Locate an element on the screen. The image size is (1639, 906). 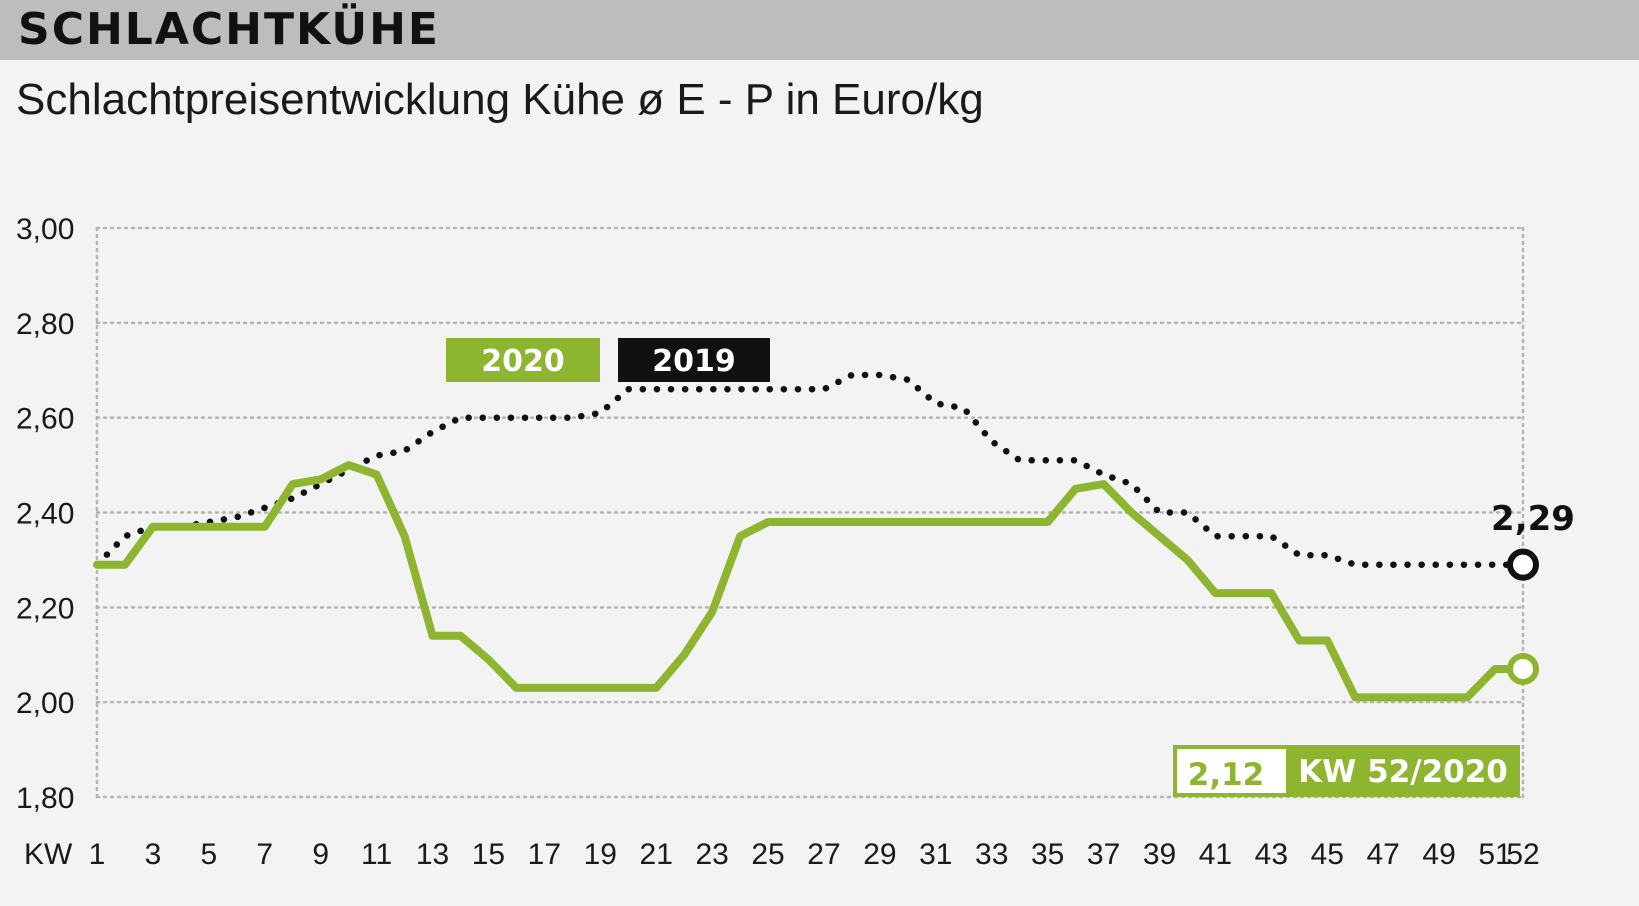
x-tick-label: 7 is located at coordinates (264, 854).